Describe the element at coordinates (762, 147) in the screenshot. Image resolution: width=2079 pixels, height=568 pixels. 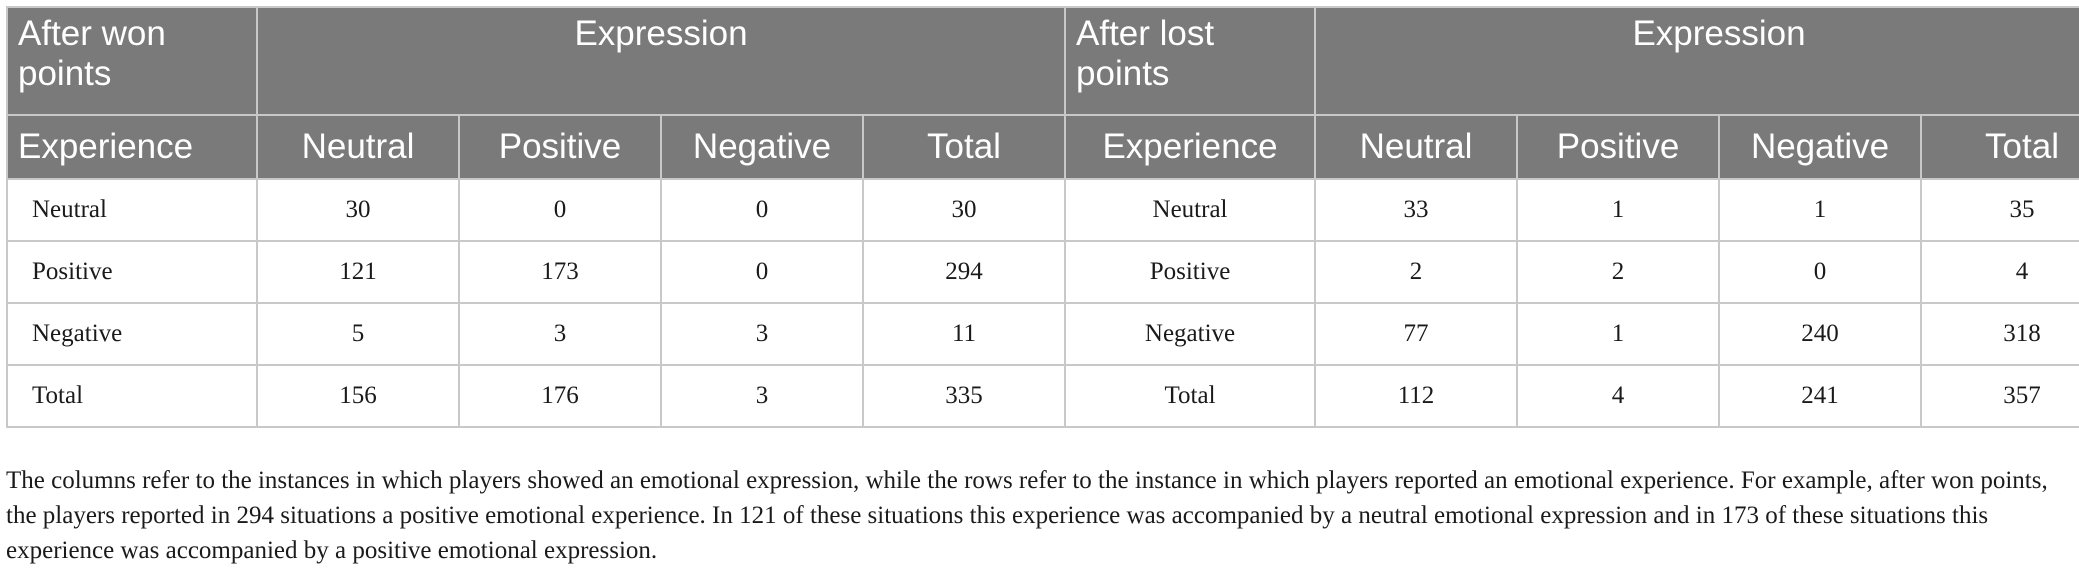
I see `won-negative-column-header: Negative` at that location.